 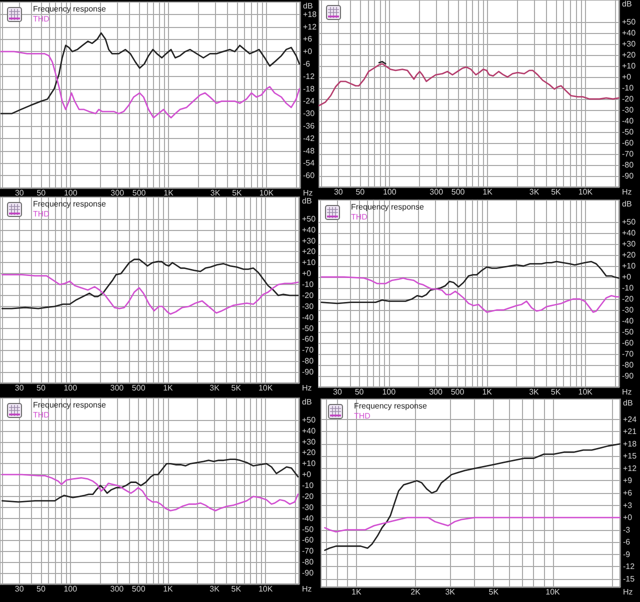 What do you see at coordinates (629, 255) in the screenshot?
I see `y-tick-label: +20` at bounding box center [629, 255].